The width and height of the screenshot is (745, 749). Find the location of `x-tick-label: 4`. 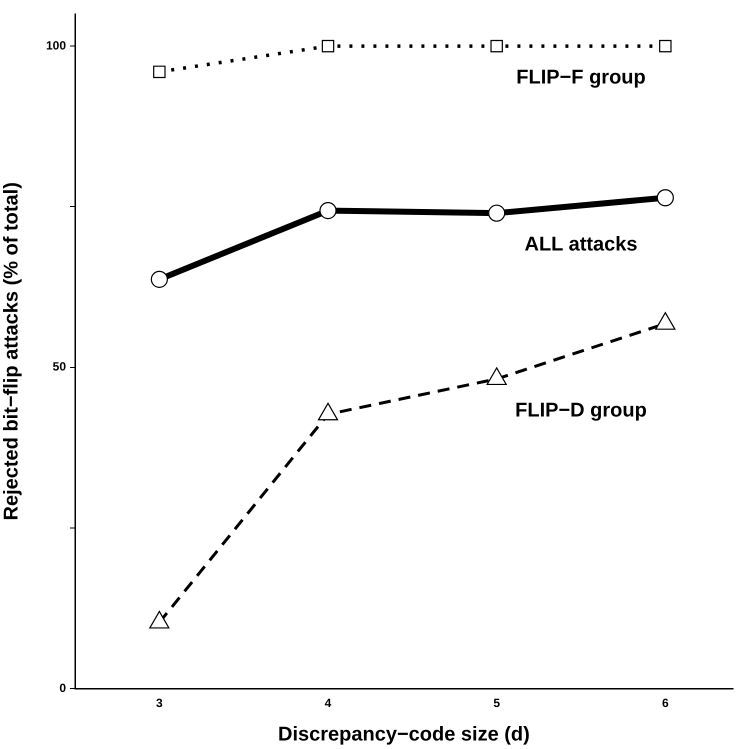

x-tick-label: 4 is located at coordinates (328, 703).